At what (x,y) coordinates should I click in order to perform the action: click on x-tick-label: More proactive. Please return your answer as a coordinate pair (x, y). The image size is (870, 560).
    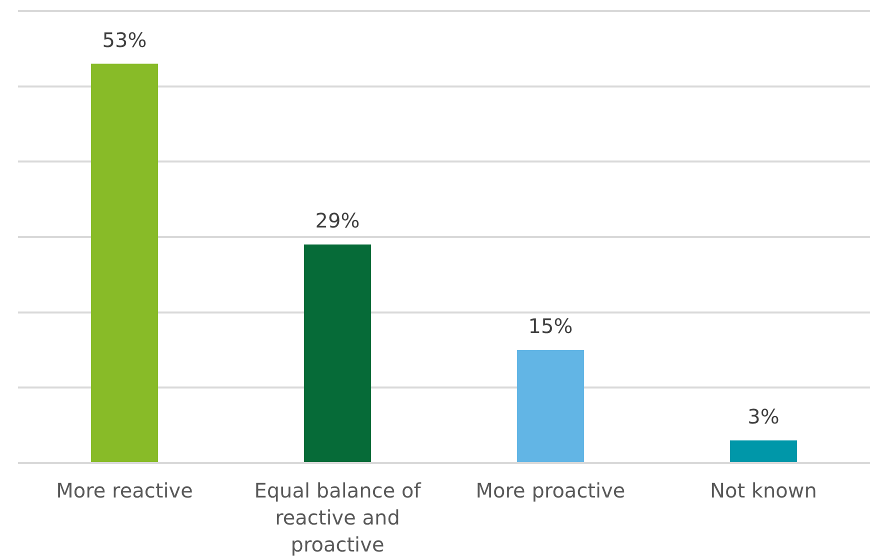
    Looking at the image, I should click on (551, 490).